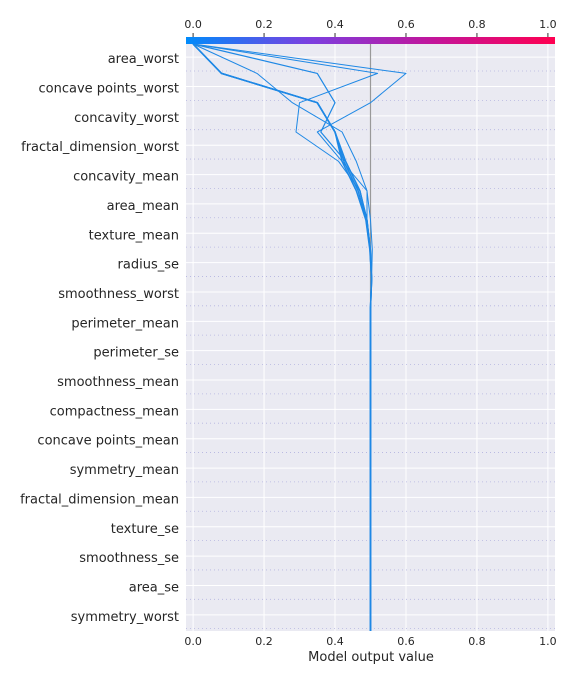 Image resolution: width=576 pixels, height=689 pixels. I want to click on colorbar-tick-label: 0.0, so click(193, 24).